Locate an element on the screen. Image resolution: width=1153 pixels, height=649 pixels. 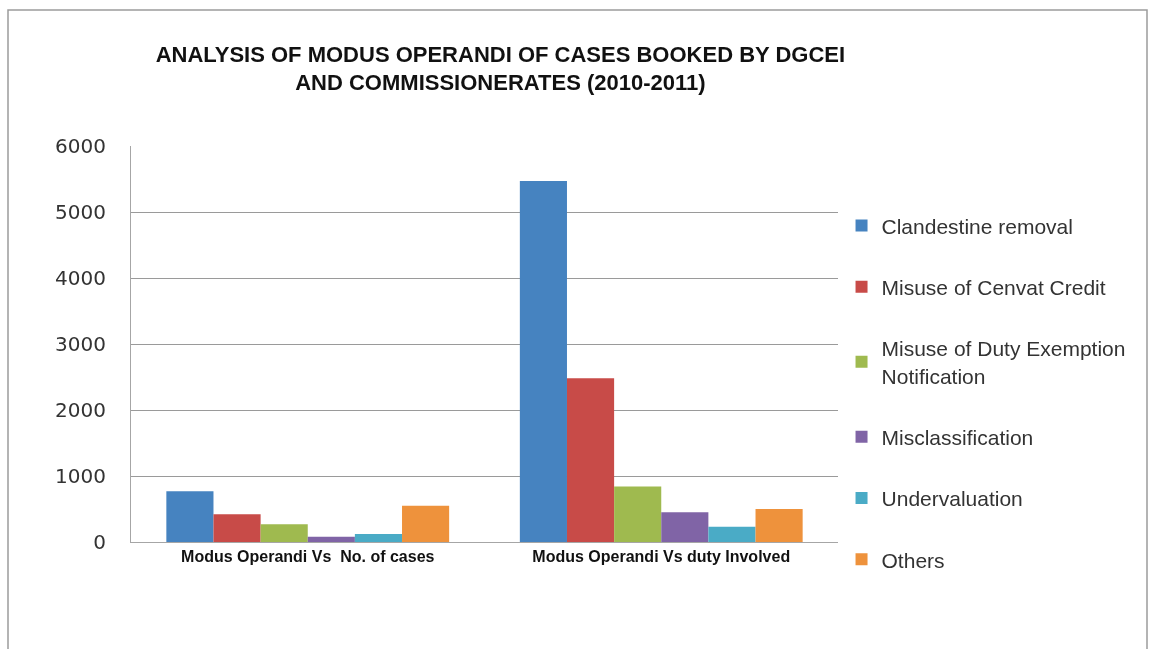
y-tick-label: 6000 is located at coordinates (80, 146).